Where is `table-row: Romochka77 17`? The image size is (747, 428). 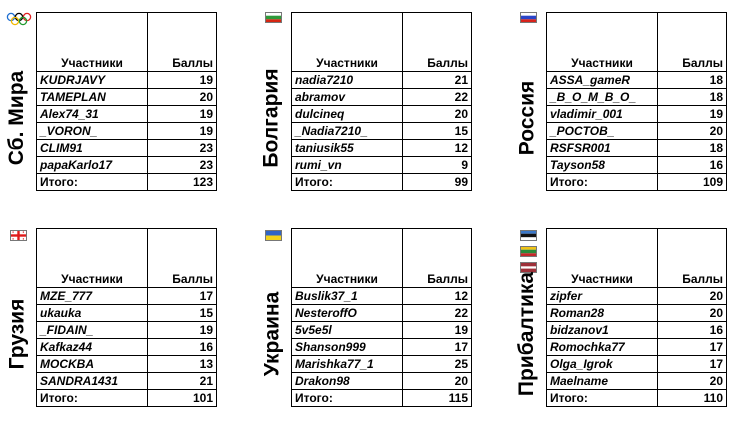 table-row: Romochka77 17 is located at coordinates (636, 347).